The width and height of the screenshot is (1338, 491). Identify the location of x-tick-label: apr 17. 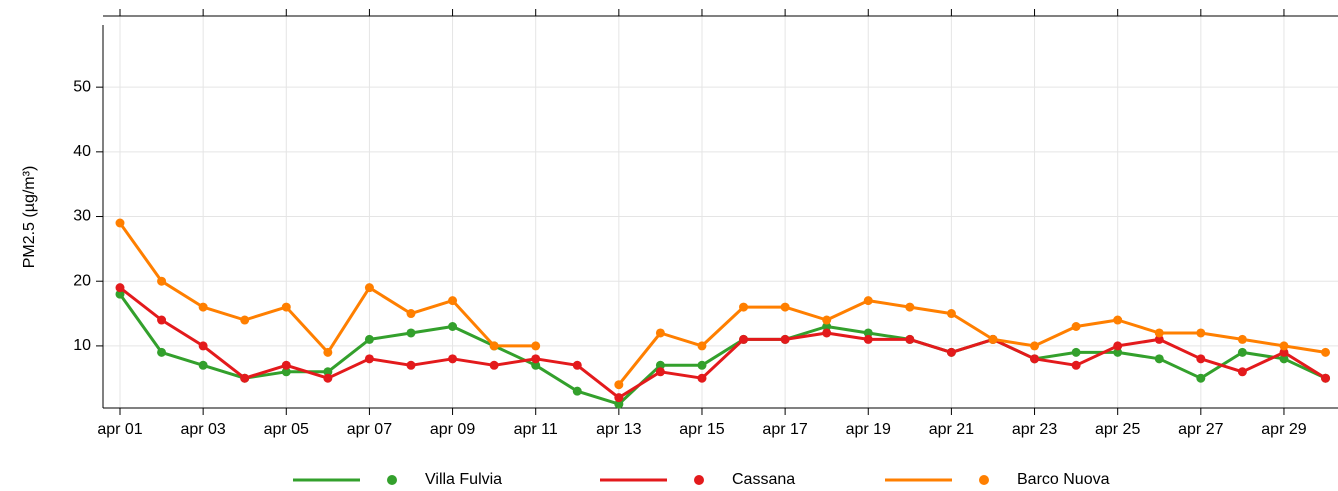
(784, 429).